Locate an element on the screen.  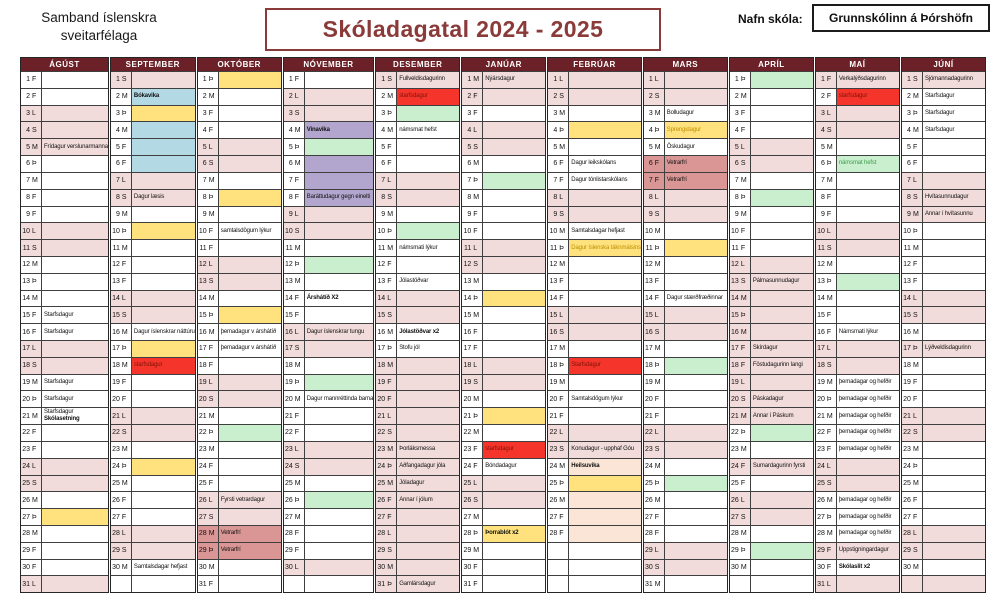
day-number-cell: 27 Þ is located at coordinates (31, 517).